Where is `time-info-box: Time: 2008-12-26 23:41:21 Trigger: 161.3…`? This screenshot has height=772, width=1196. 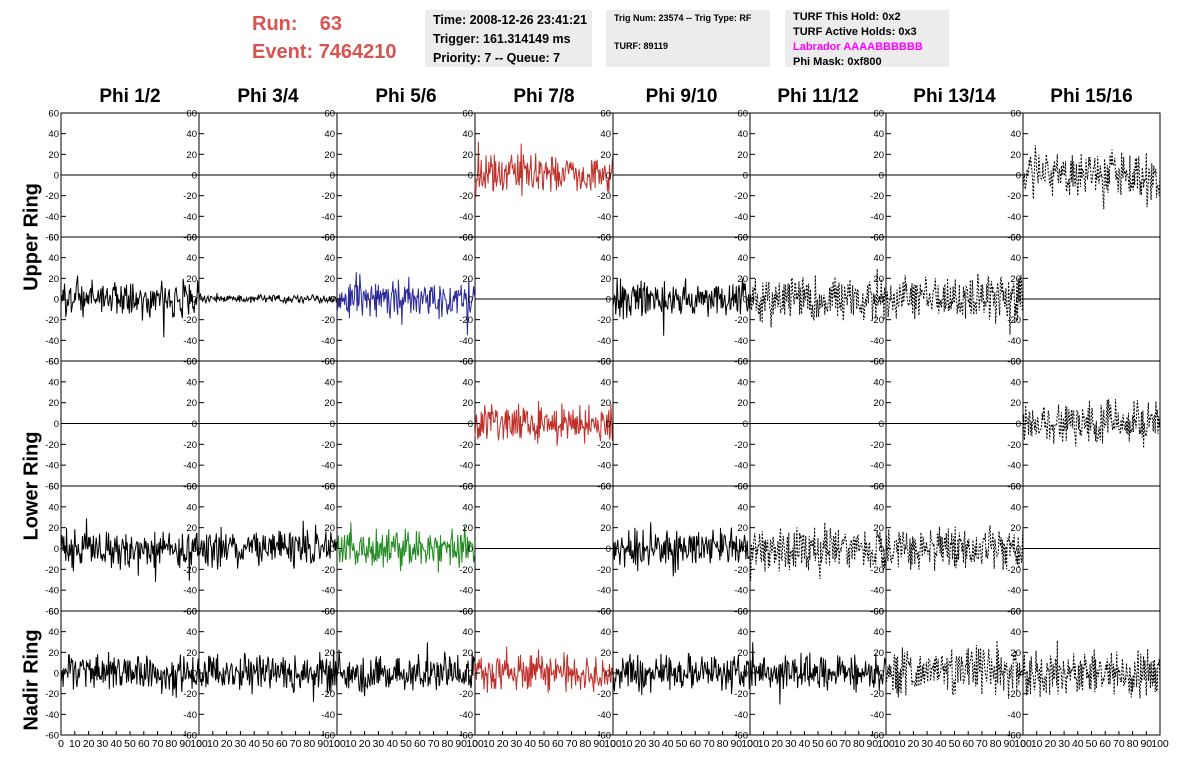 time-info-box: Time: 2008-12-26 23:41:21 Trigger: 161.3… is located at coordinates (508, 38).